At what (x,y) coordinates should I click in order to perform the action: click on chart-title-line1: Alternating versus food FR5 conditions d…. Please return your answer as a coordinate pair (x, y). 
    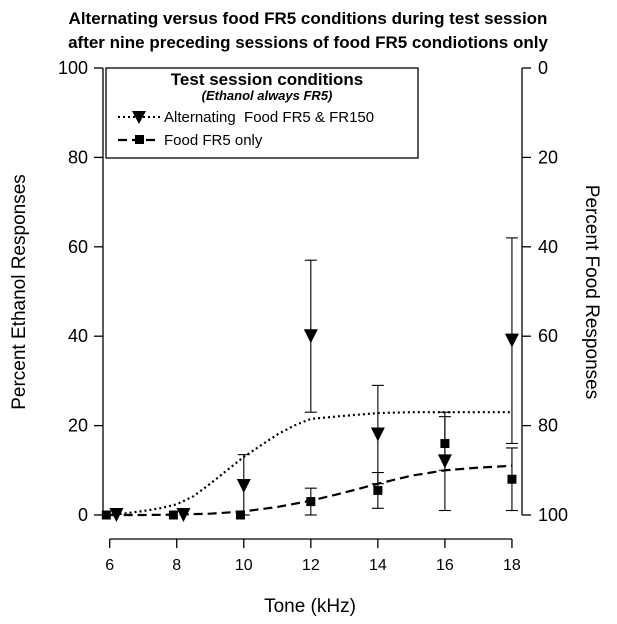
    Looking at the image, I should click on (308, 18).